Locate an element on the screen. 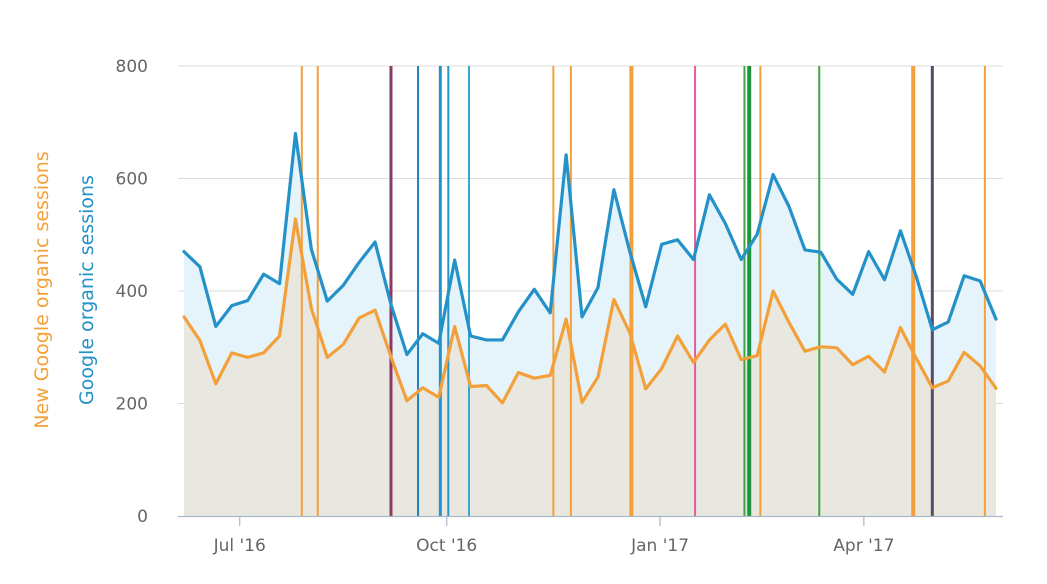 This screenshot has width=1047, height=584. y-tick-label-400: 400 is located at coordinates (132, 292).